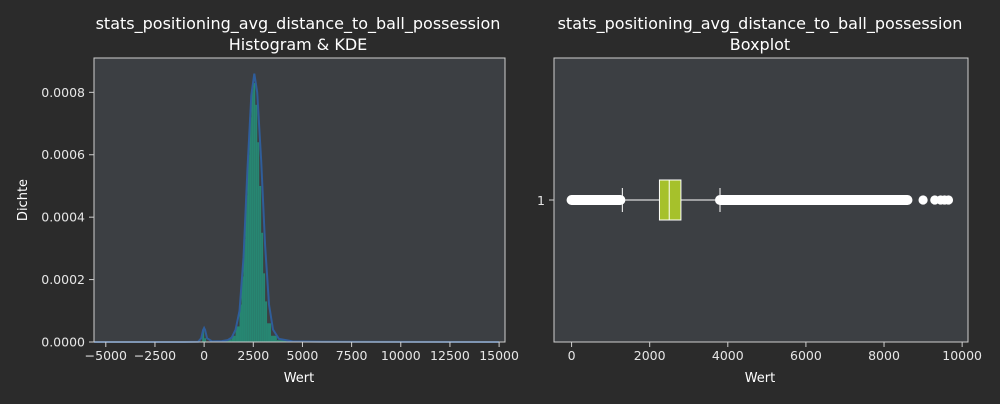 Image resolution: width=1000 pixels, height=404 pixels. Describe the element at coordinates (806, 355) in the screenshot. I see `x-tick-label: 6000` at that location.